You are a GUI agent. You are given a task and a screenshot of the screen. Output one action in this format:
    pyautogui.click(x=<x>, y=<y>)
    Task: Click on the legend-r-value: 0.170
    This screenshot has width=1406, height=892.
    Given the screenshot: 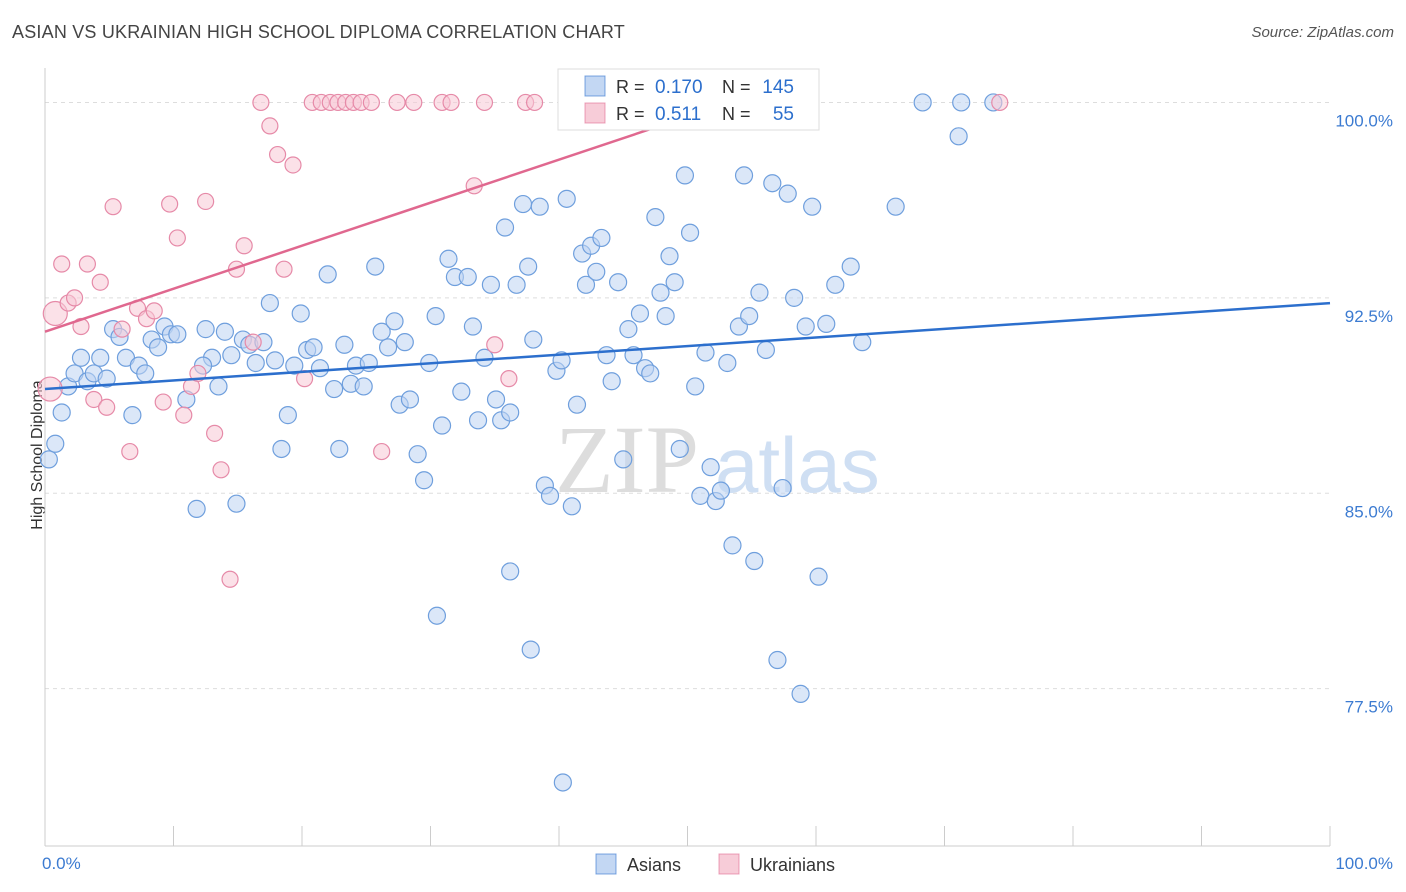 What is the action you would take?
    pyautogui.click(x=679, y=87)
    